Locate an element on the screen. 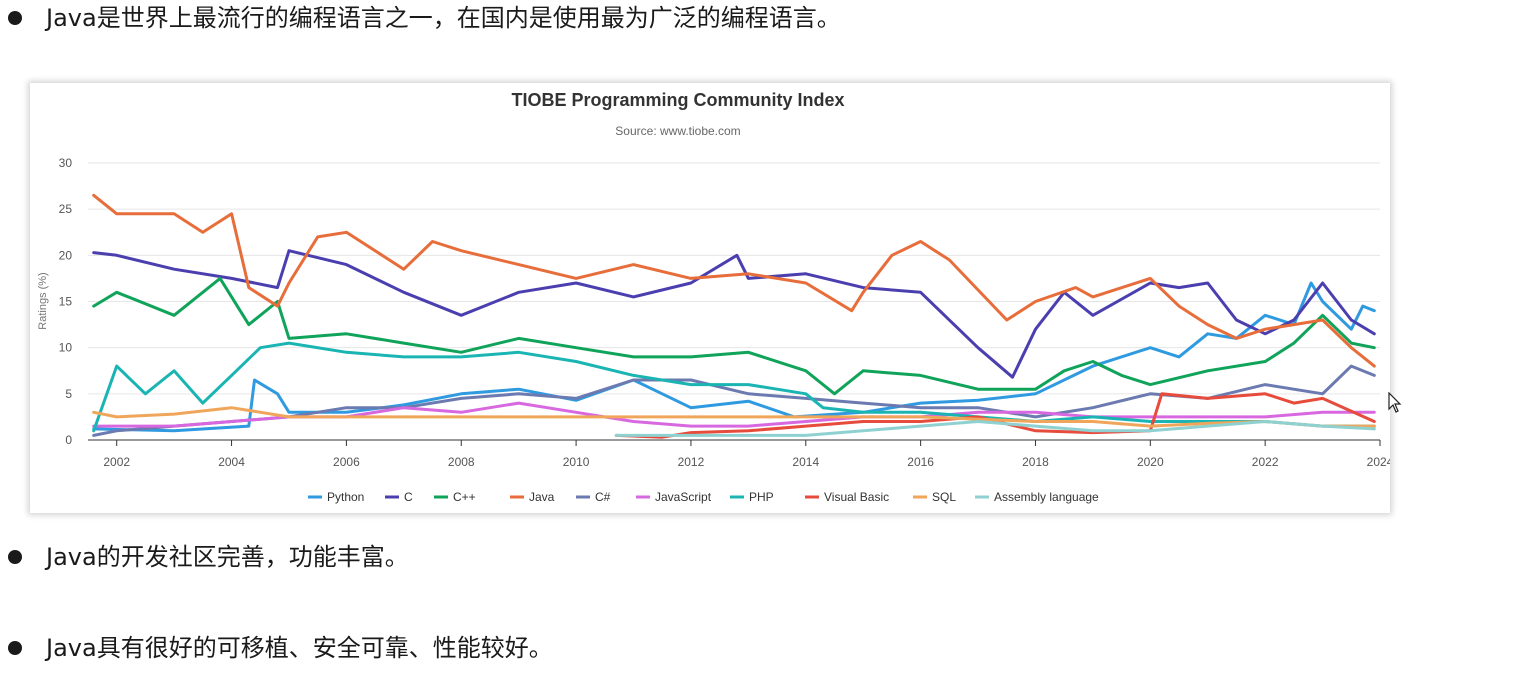  y-tick-label: 20 is located at coordinates (66, 255).